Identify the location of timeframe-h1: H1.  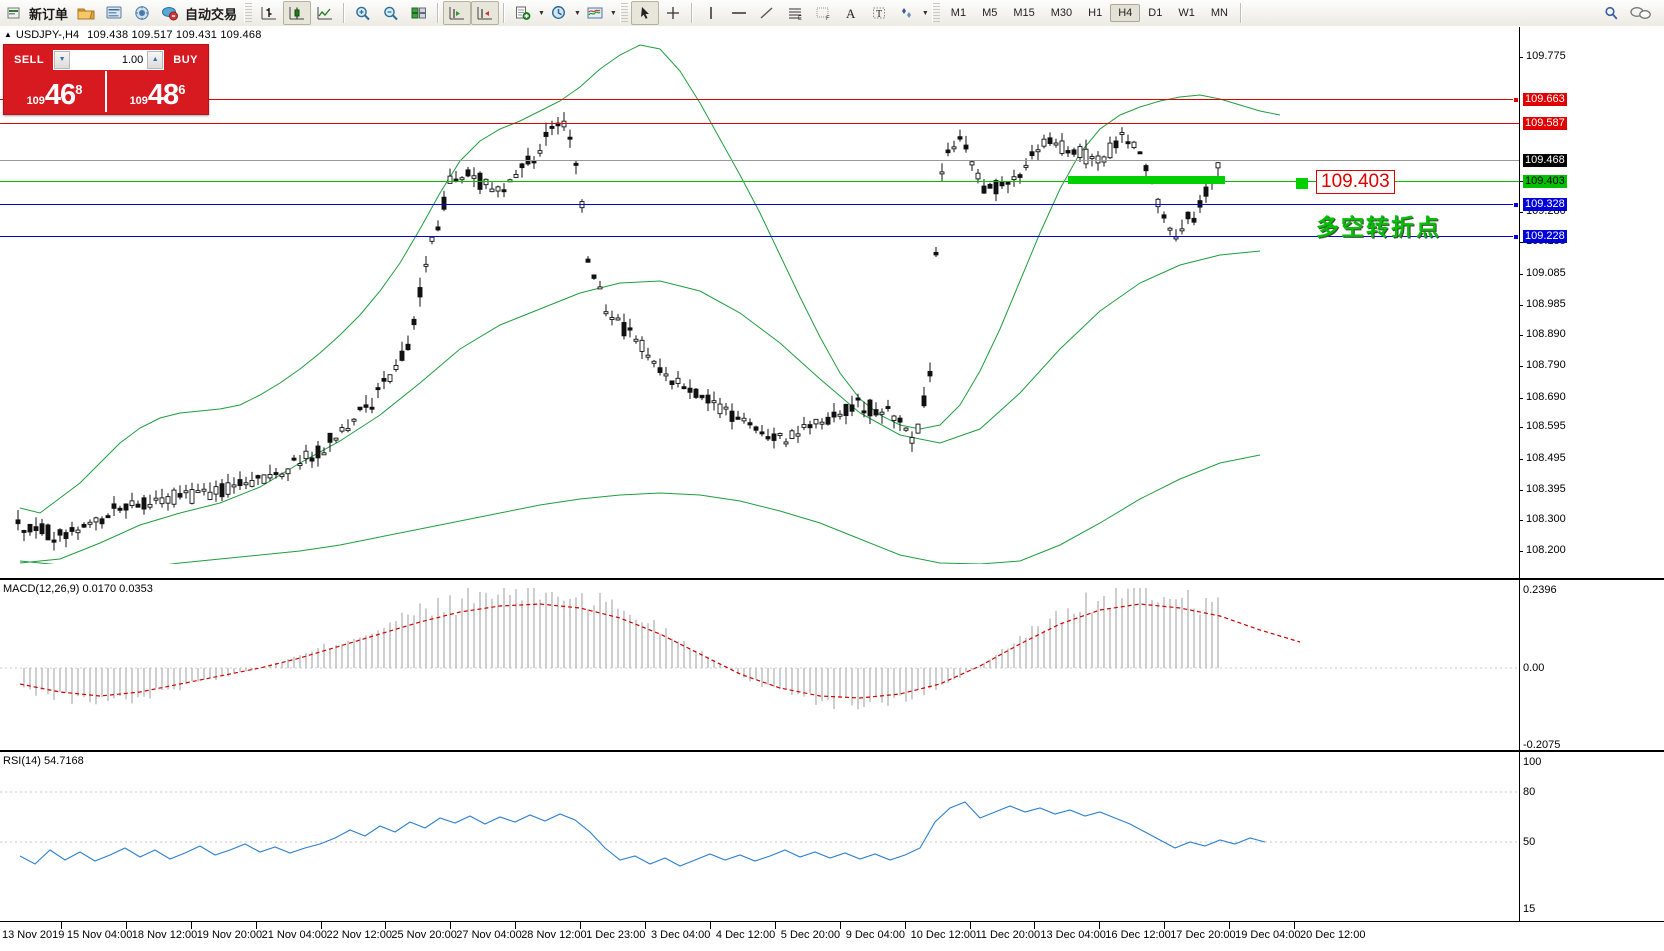
(1095, 13).